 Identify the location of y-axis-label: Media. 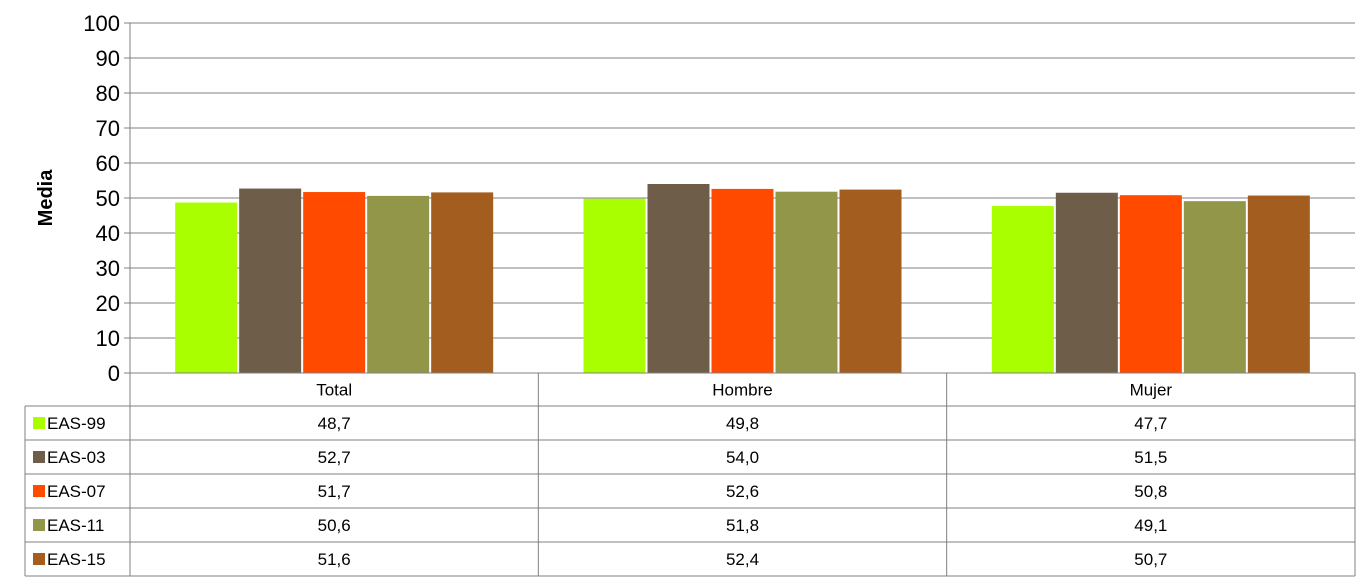
(46, 198).